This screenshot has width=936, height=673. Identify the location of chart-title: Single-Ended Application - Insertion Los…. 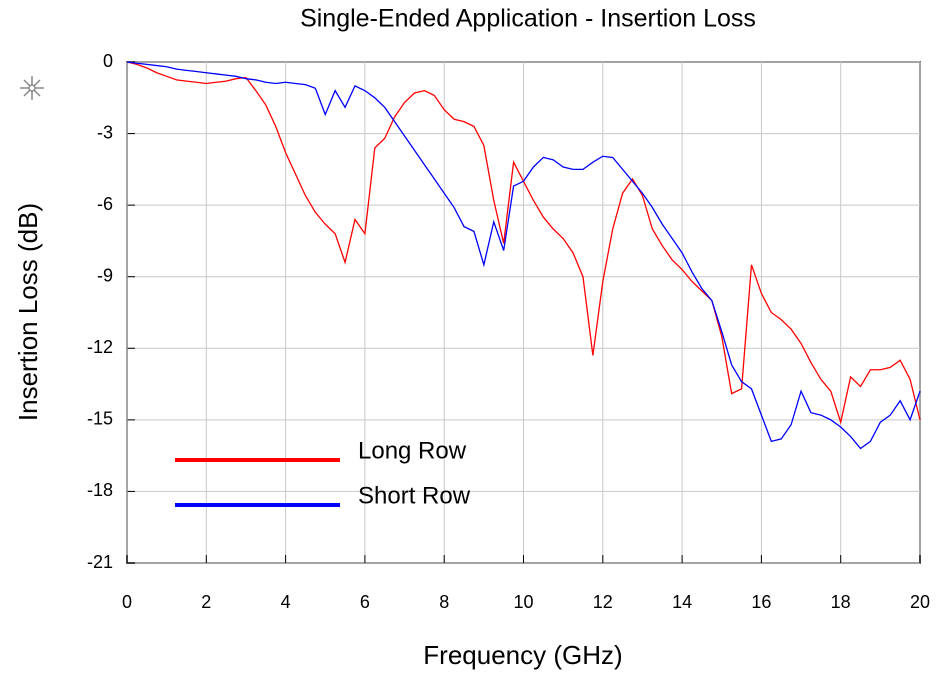
(528, 19).